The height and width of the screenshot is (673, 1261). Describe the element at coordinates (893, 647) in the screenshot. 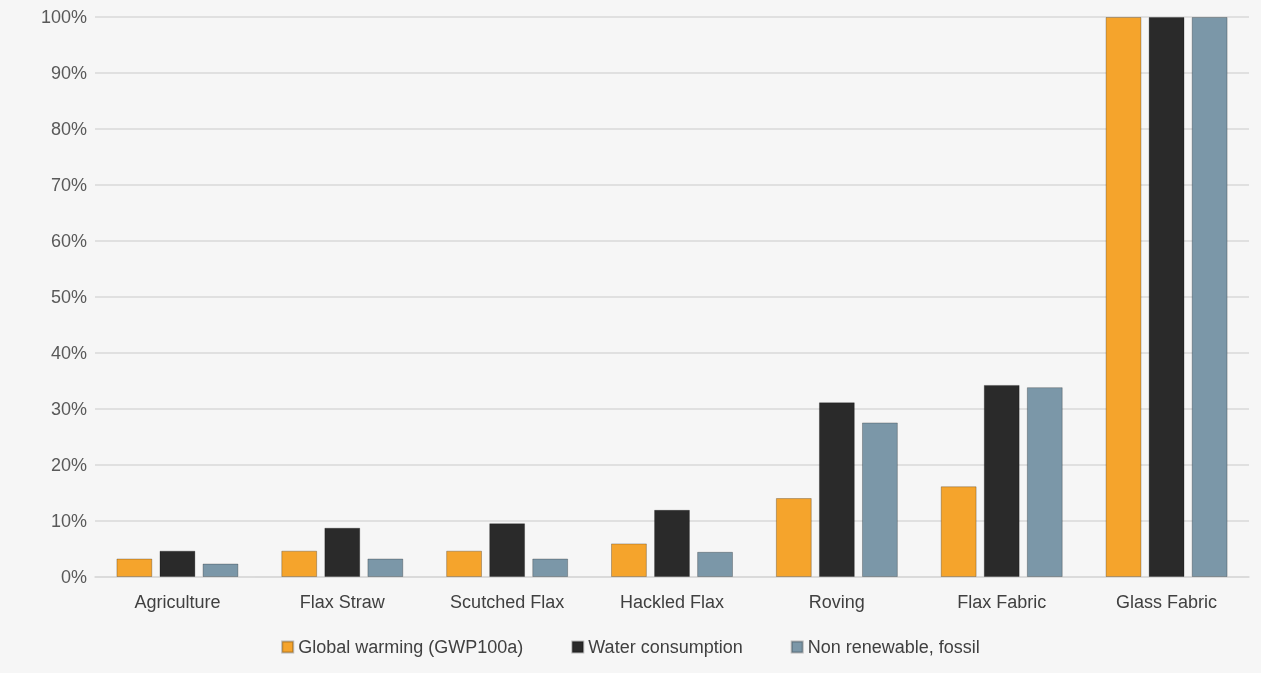

I see `legend-label: Non renewable, fossil` at that location.